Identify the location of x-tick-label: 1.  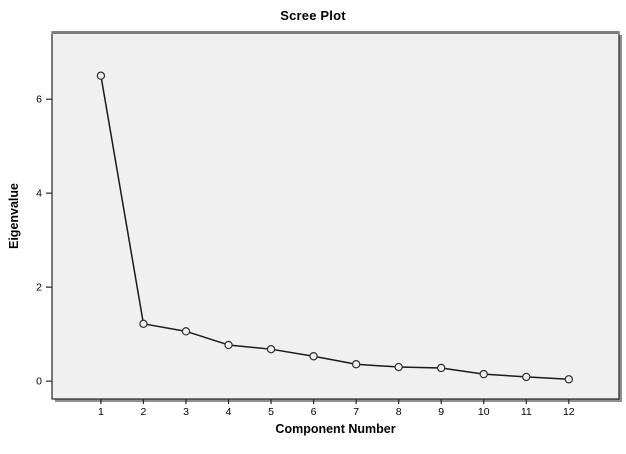
(101, 412).